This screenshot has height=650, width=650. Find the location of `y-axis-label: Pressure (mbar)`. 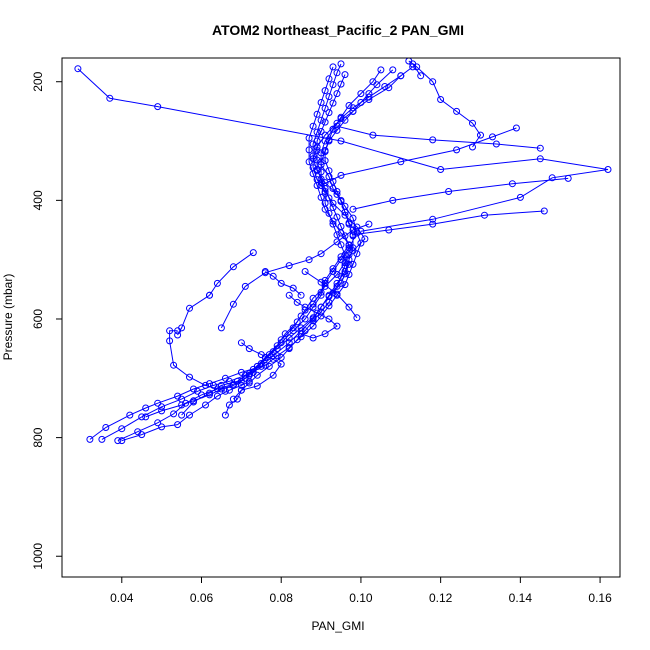

y-axis-label: Pressure (mbar) is located at coordinates (8, 317).